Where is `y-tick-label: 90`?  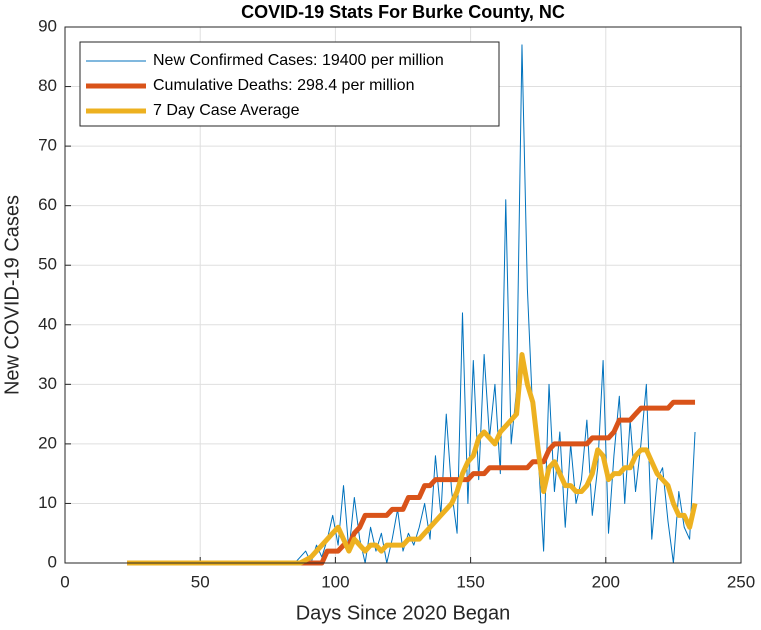 y-tick-label: 90 is located at coordinates (47, 25).